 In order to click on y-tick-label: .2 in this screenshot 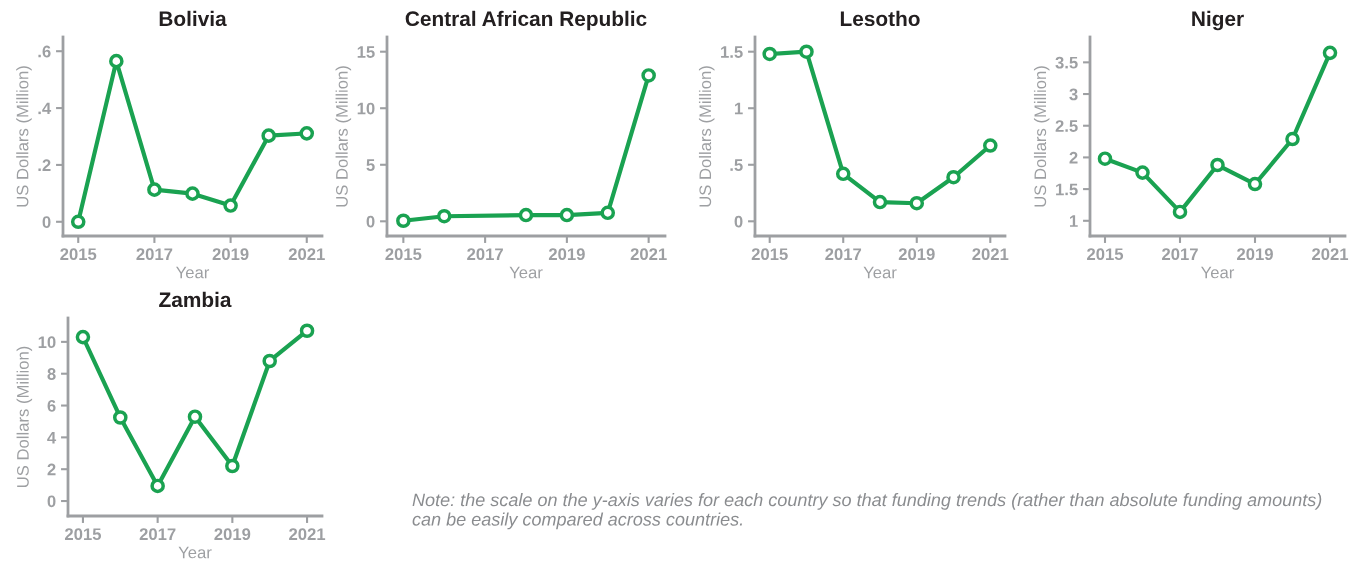, I will do `click(44, 165)`.